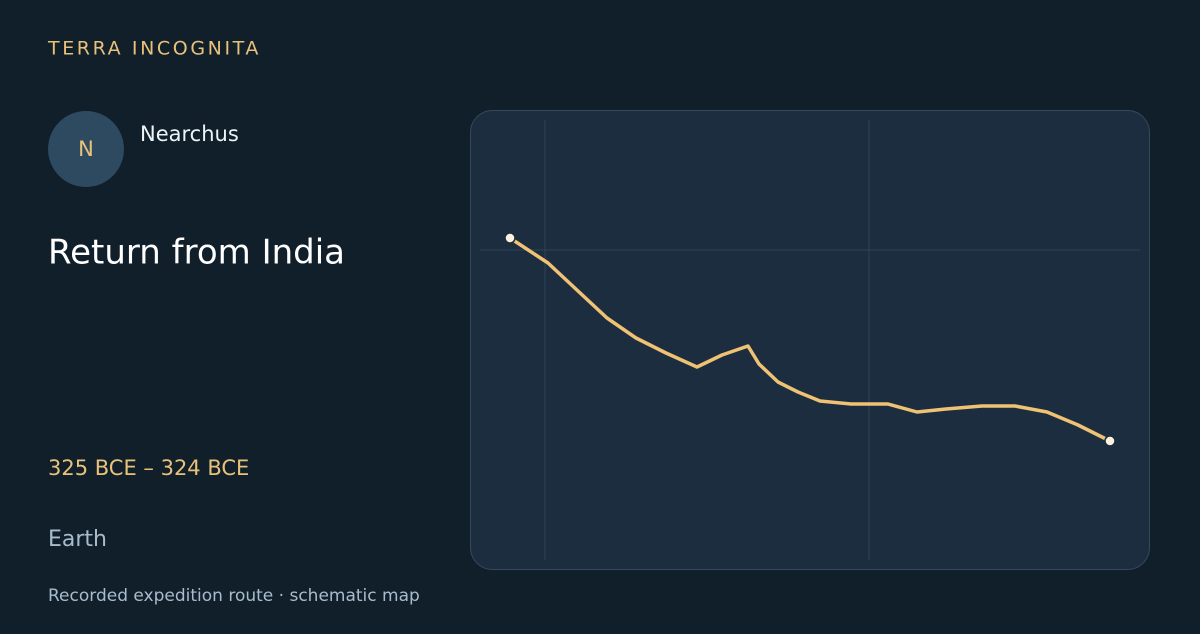  I want to click on route-start, so click(510, 238).